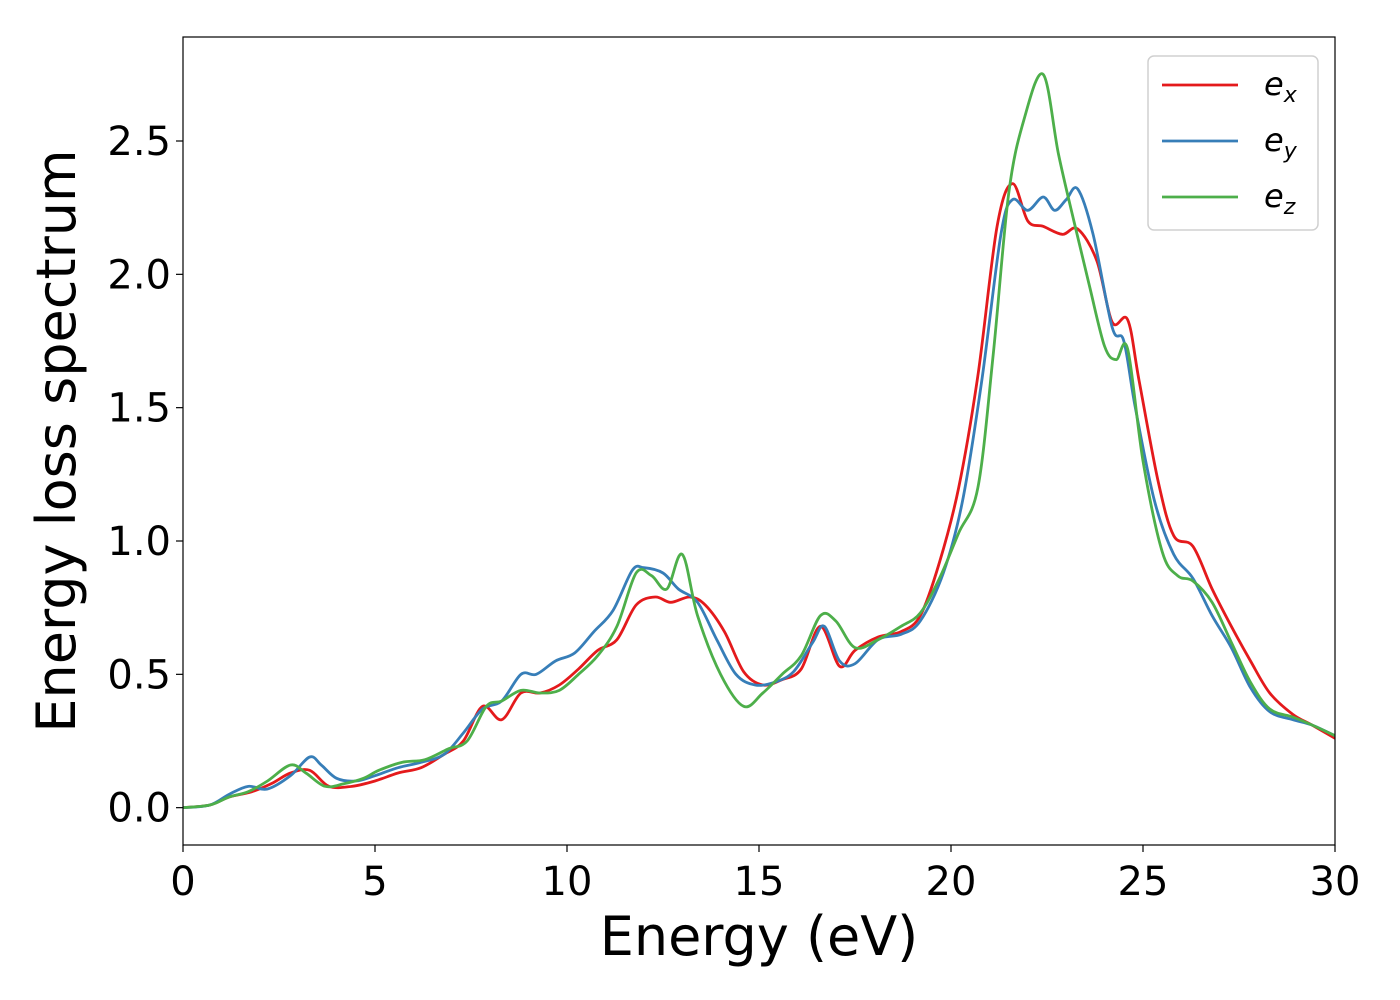  Describe the element at coordinates (145, 475) in the screenshot. I see `y-axis-ticks: 0.0 0.5 1.0 1.5 2.0 2.5` at that location.